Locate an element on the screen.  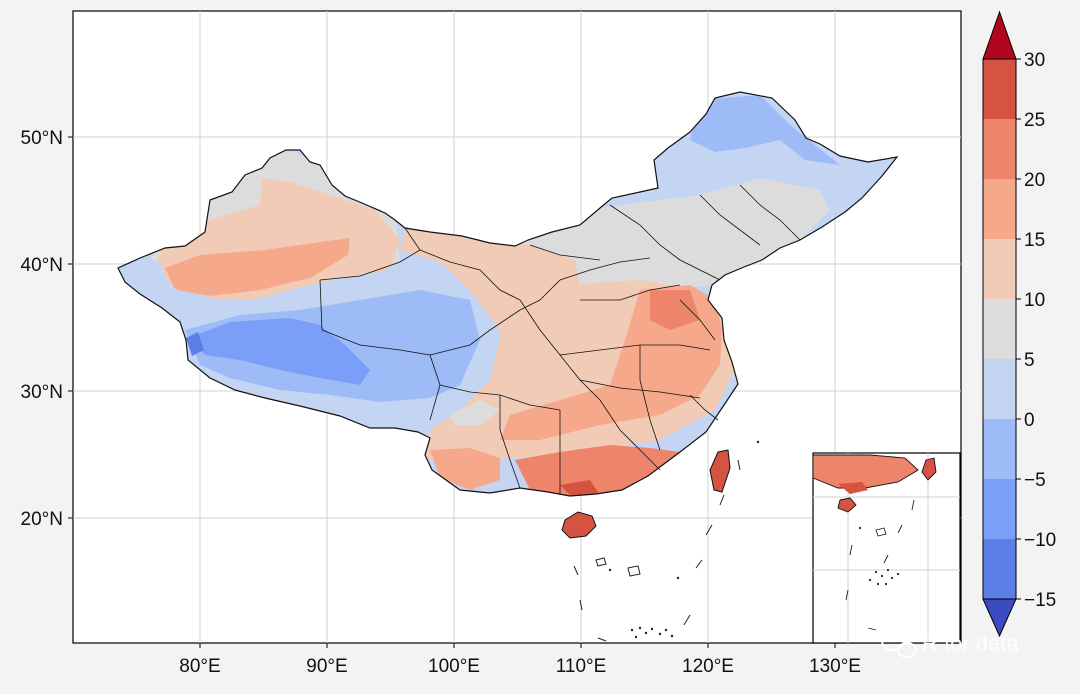
colorbar-label: 0 is located at coordinates (1029, 420).